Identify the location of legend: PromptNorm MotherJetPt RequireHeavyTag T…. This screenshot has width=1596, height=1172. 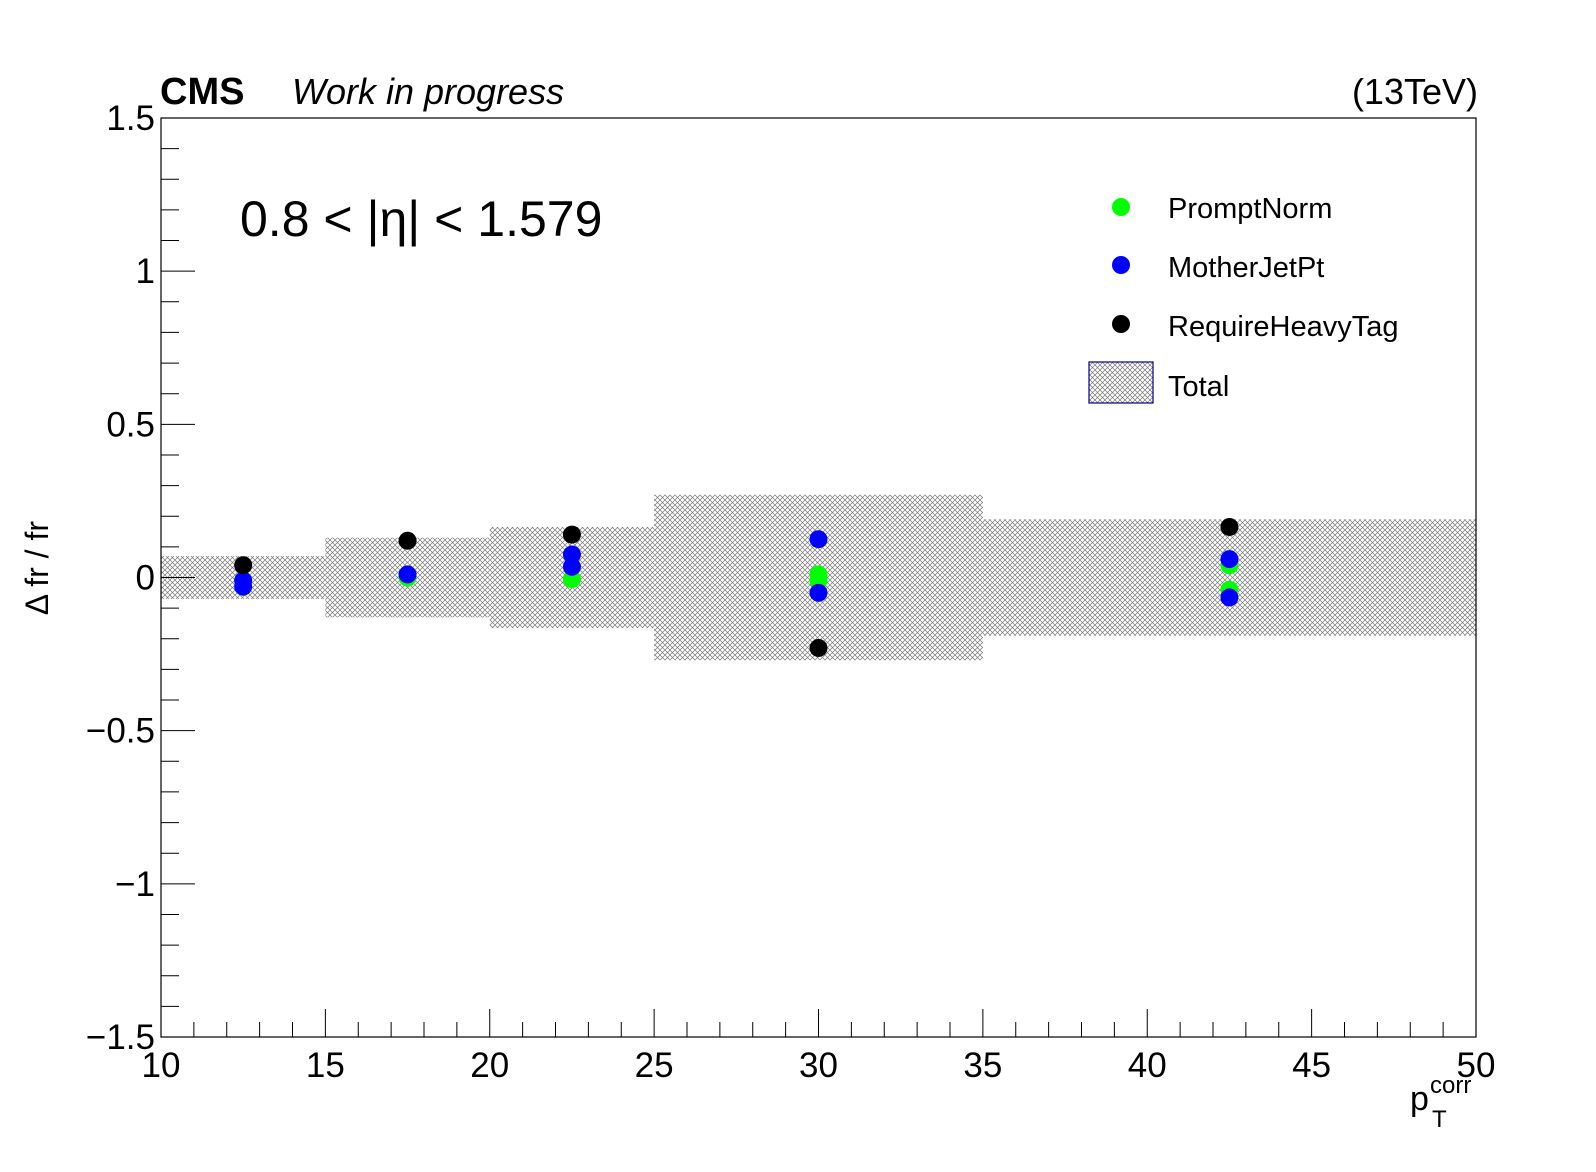
(1243, 298).